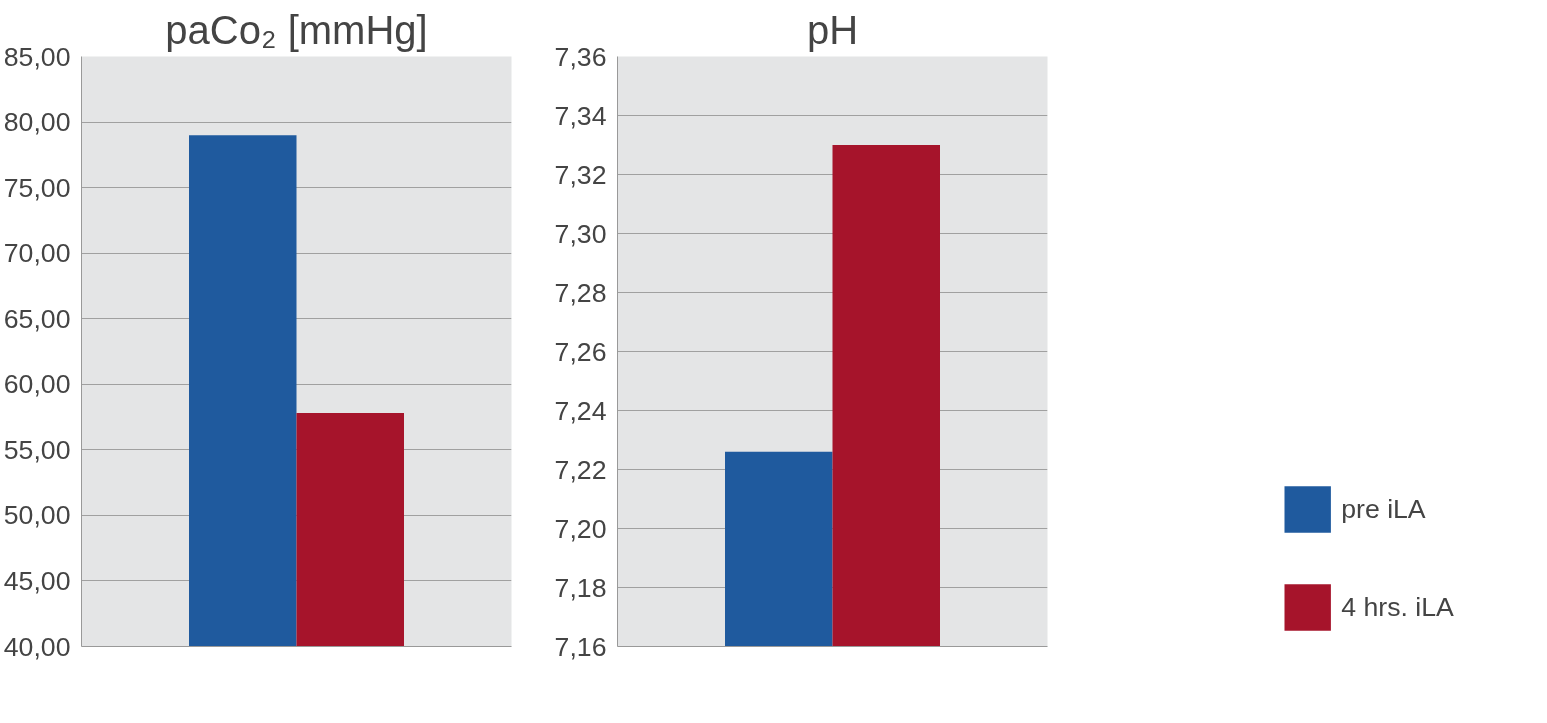 Image resolution: width=1547 pixels, height=723 pixels. I want to click on y-tick-label: 50,00, so click(37, 515).